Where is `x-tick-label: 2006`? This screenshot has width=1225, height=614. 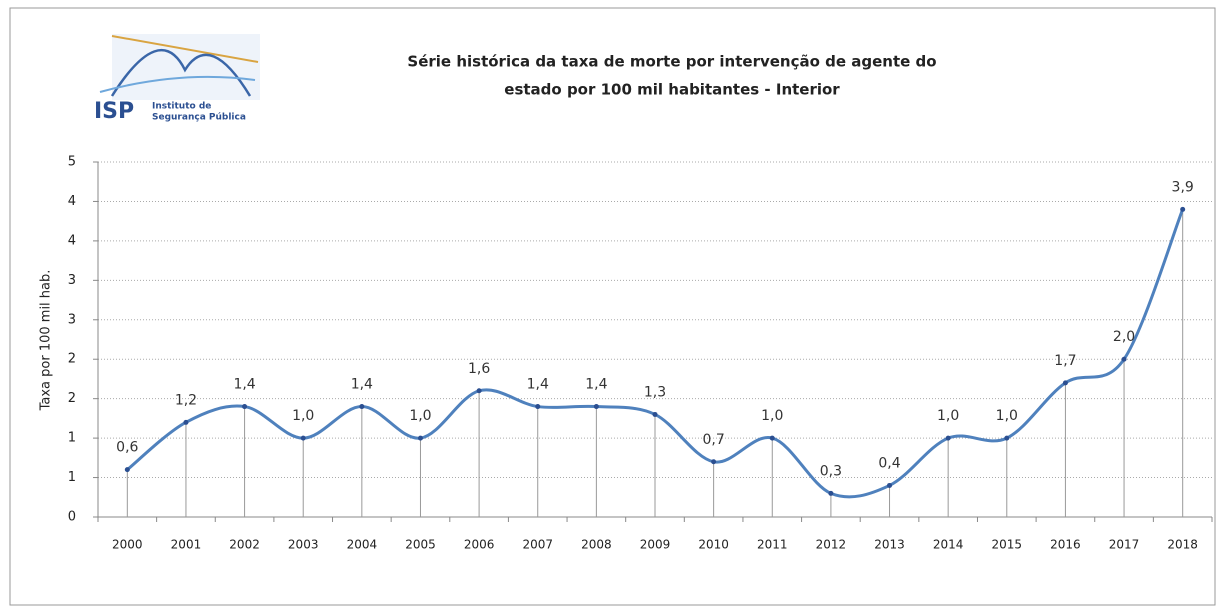
x-tick-label: 2006 is located at coordinates (479, 545).